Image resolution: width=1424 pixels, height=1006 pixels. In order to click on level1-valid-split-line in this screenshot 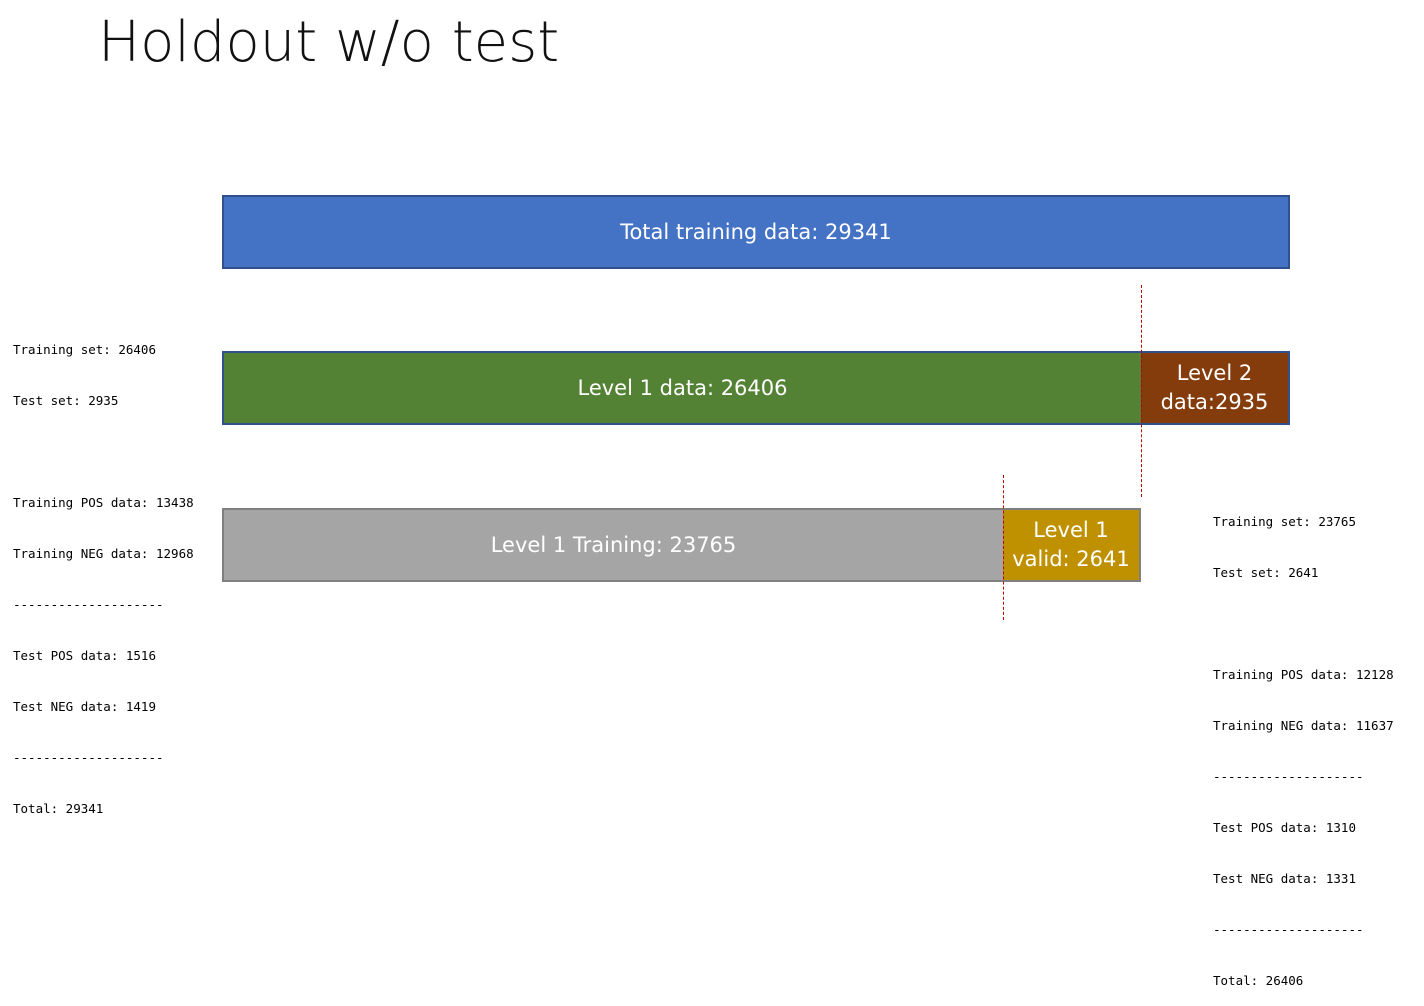, I will do `click(1003, 547)`.